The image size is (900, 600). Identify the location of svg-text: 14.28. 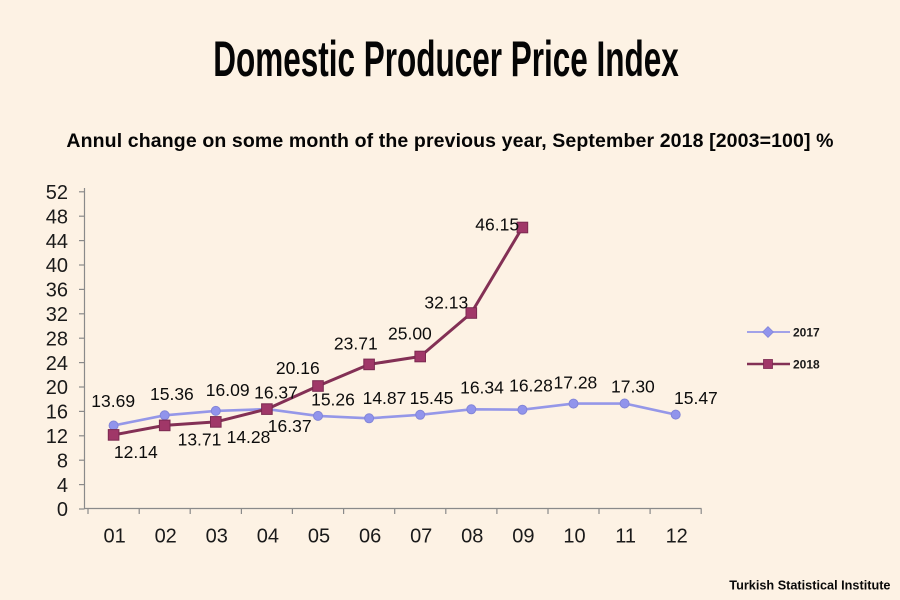
(249, 437).